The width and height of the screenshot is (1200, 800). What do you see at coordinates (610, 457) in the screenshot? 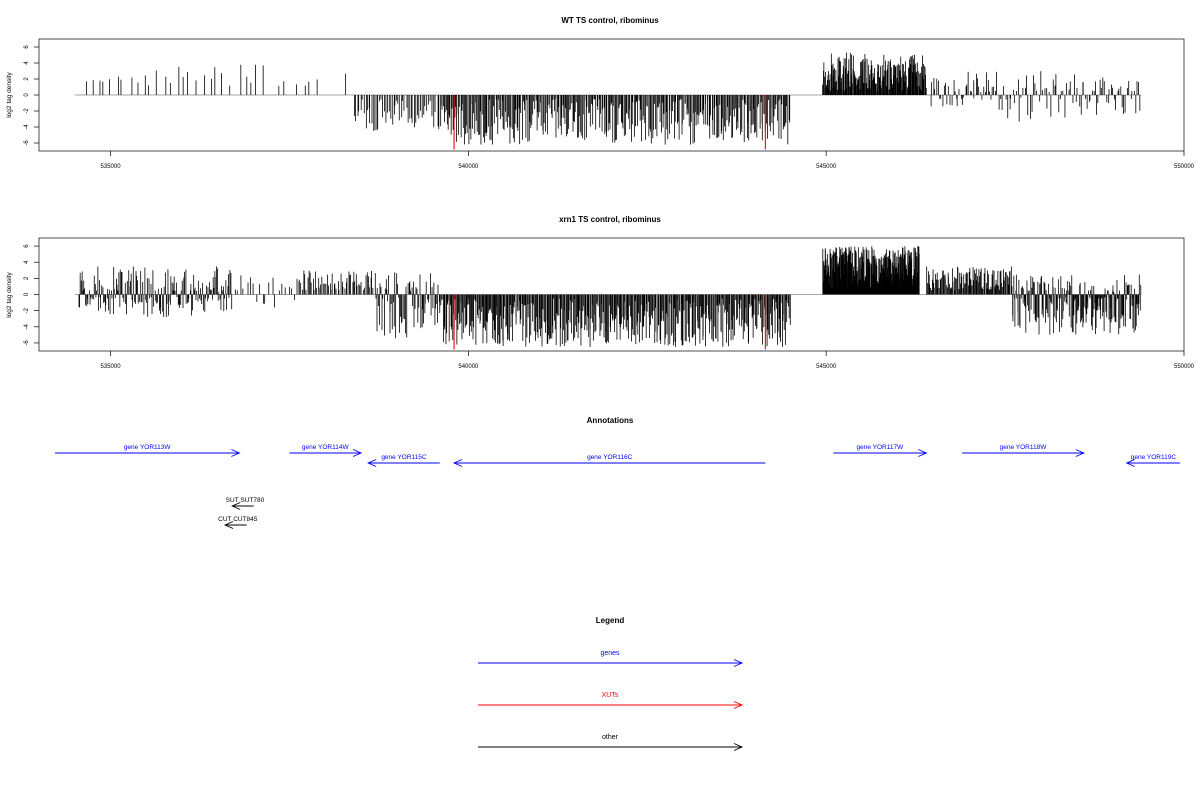
I see `gene-label: gene YOR116C` at bounding box center [610, 457].